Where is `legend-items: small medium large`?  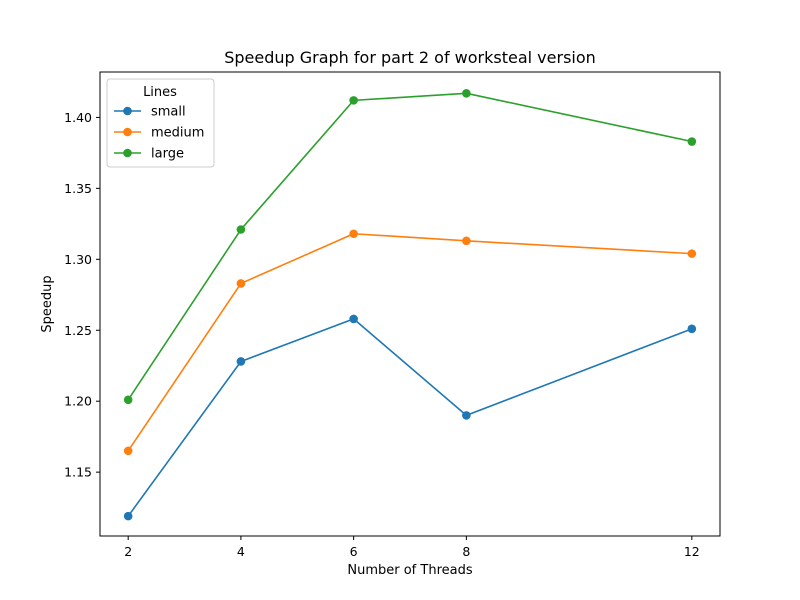
legend-items: small medium large is located at coordinates (159, 133).